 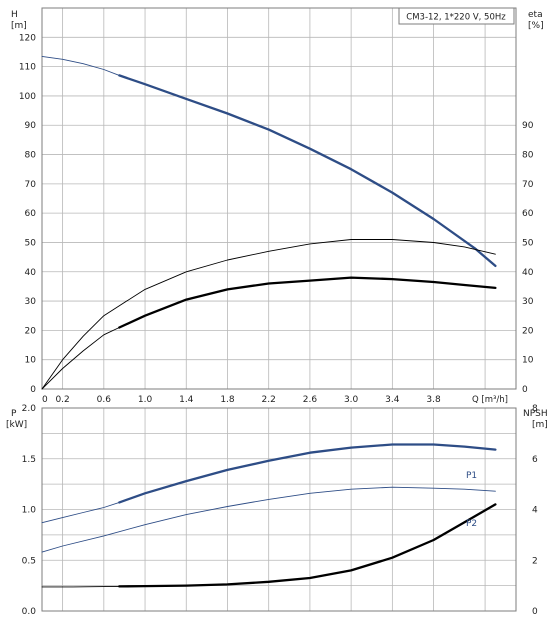 What do you see at coordinates (268, 519) in the screenshot?
I see `series-line-p2` at bounding box center [268, 519].